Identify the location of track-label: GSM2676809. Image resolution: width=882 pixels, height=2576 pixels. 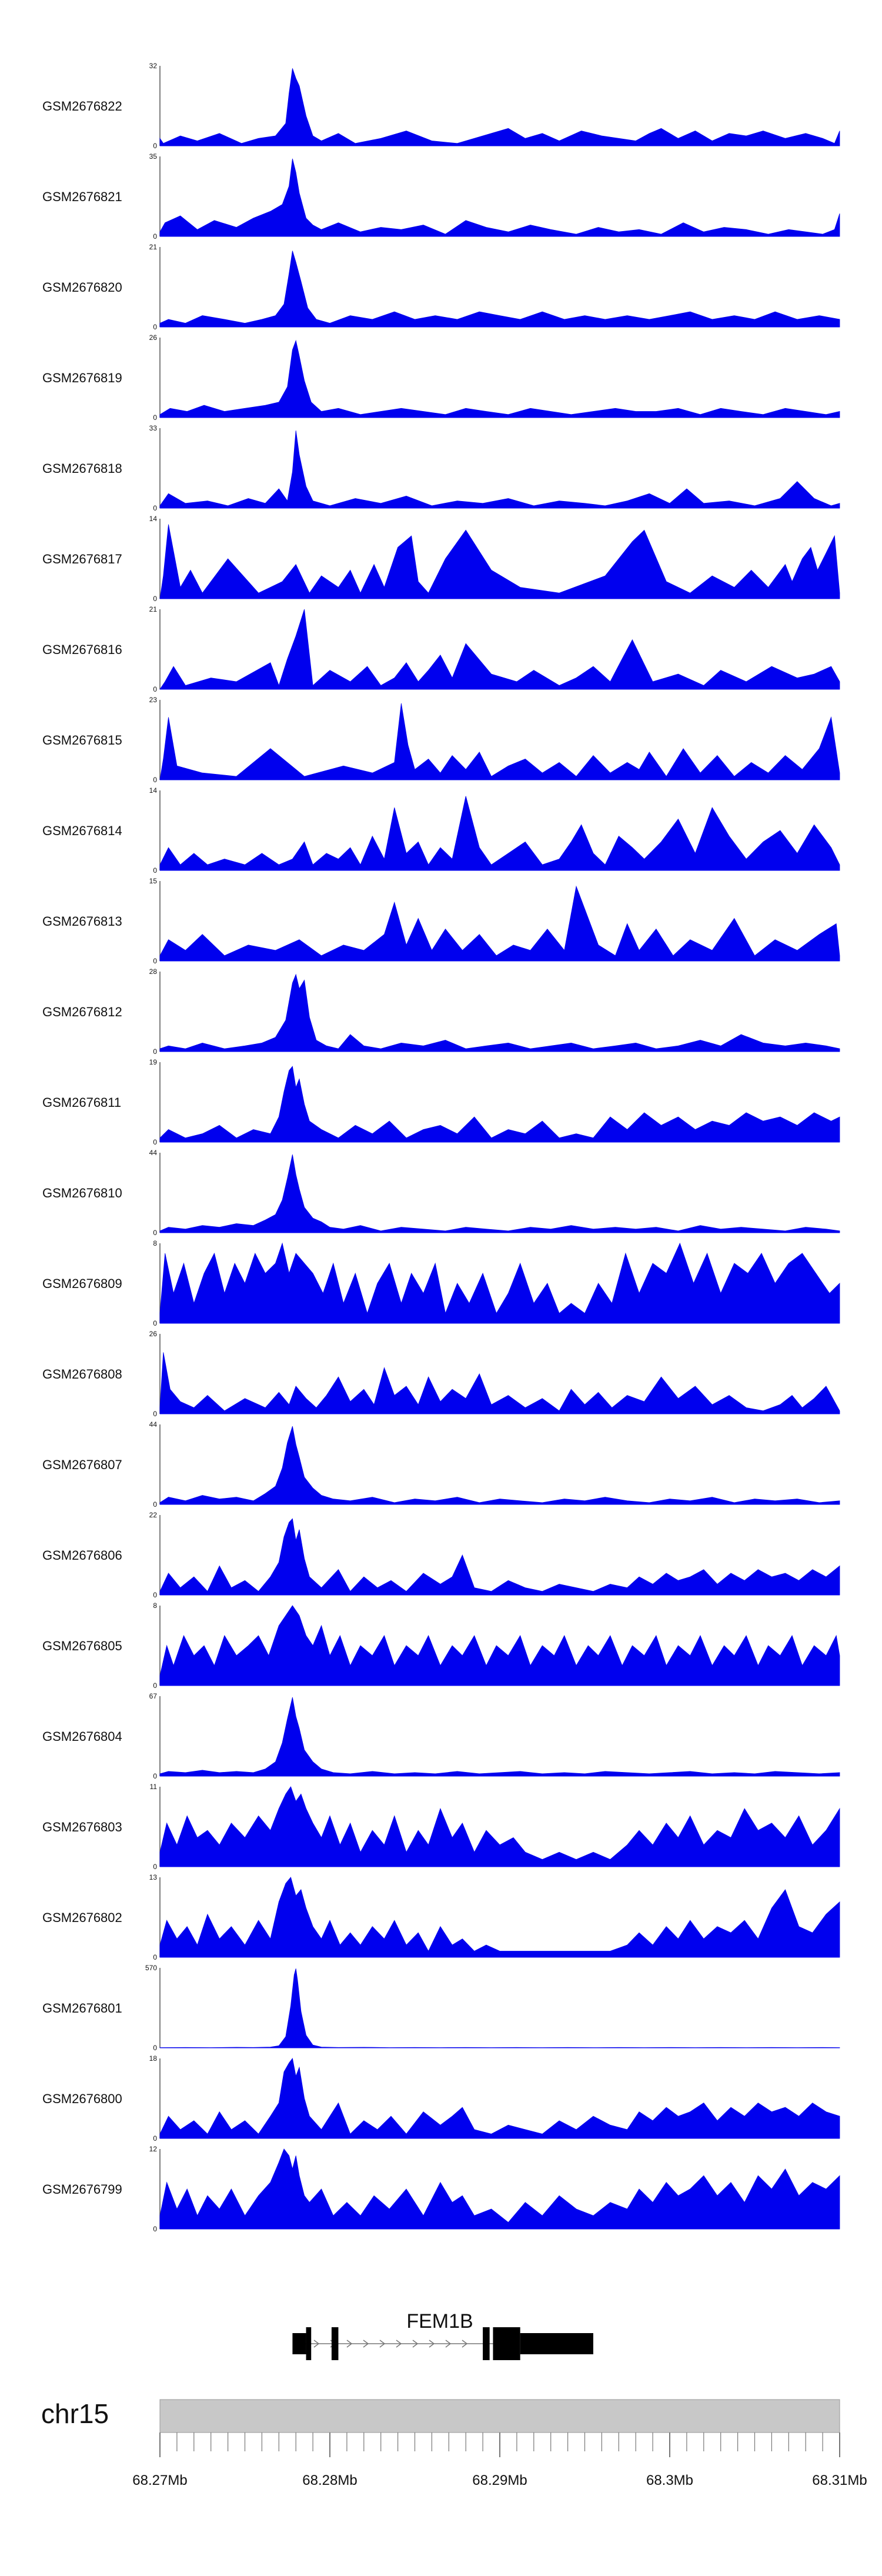
(82, 1283).